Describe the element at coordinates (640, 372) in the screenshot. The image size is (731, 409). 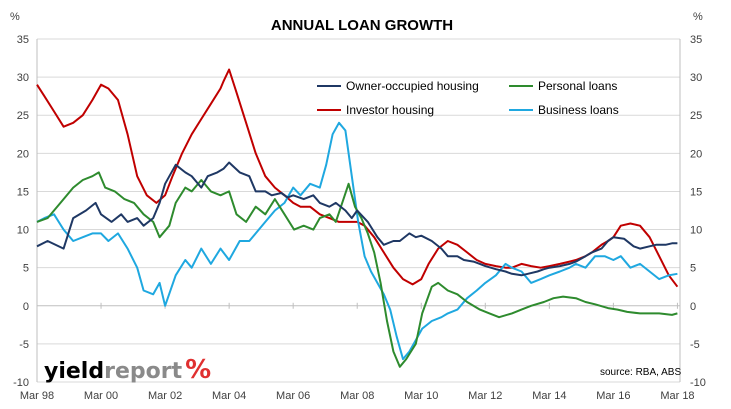
I see `source-note: source: RBA, ABS` at that location.